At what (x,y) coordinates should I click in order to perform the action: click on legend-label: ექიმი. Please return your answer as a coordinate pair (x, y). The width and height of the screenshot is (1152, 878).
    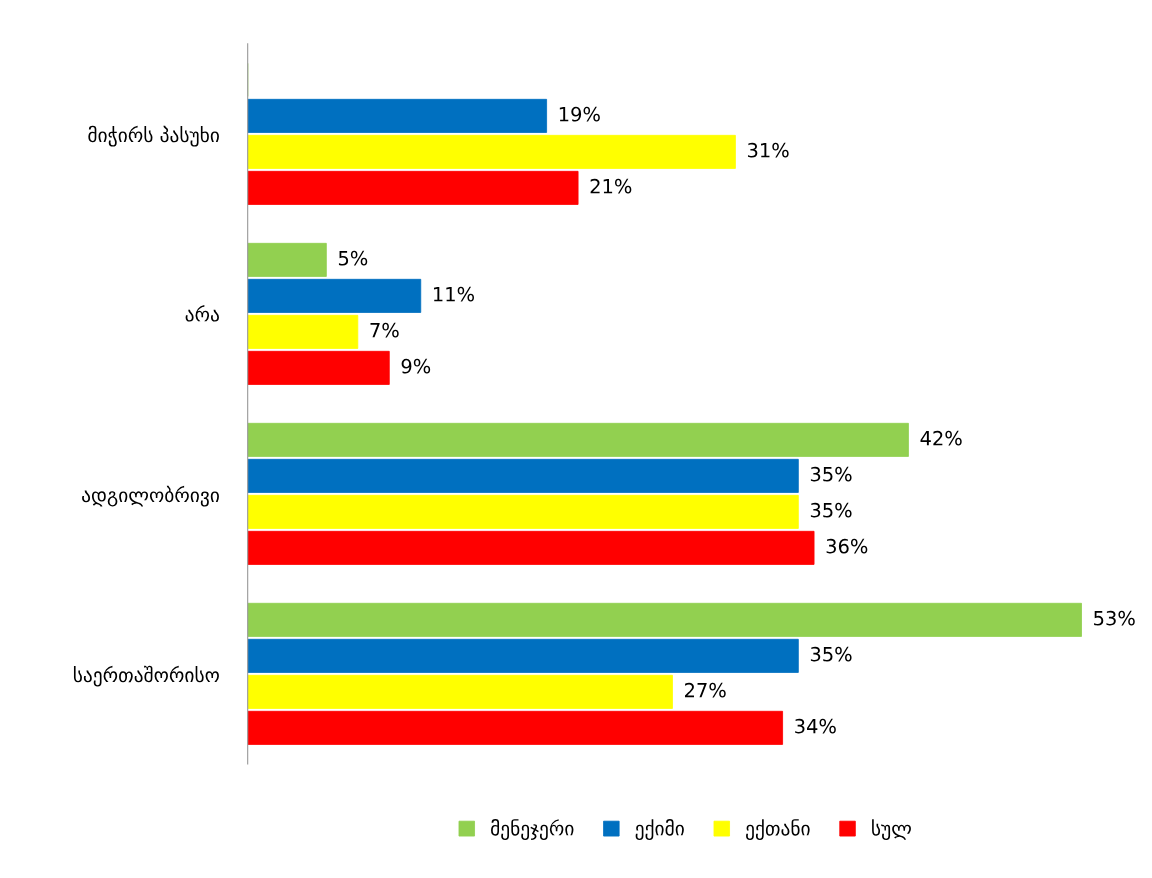
    Looking at the image, I should click on (659, 829).